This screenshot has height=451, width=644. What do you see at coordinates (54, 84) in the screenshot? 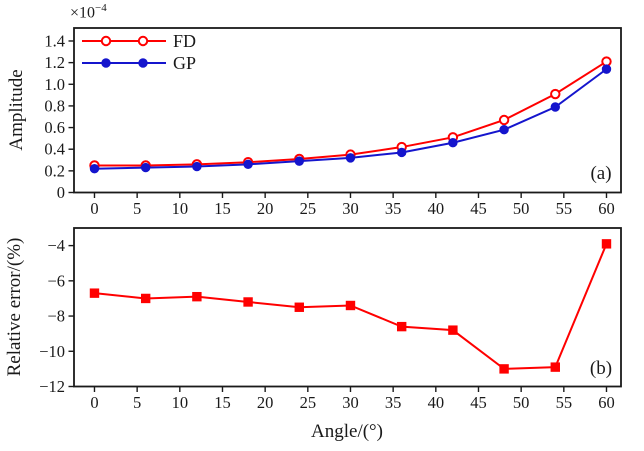
I see `y-tick-label: 1.0` at bounding box center [54, 84].